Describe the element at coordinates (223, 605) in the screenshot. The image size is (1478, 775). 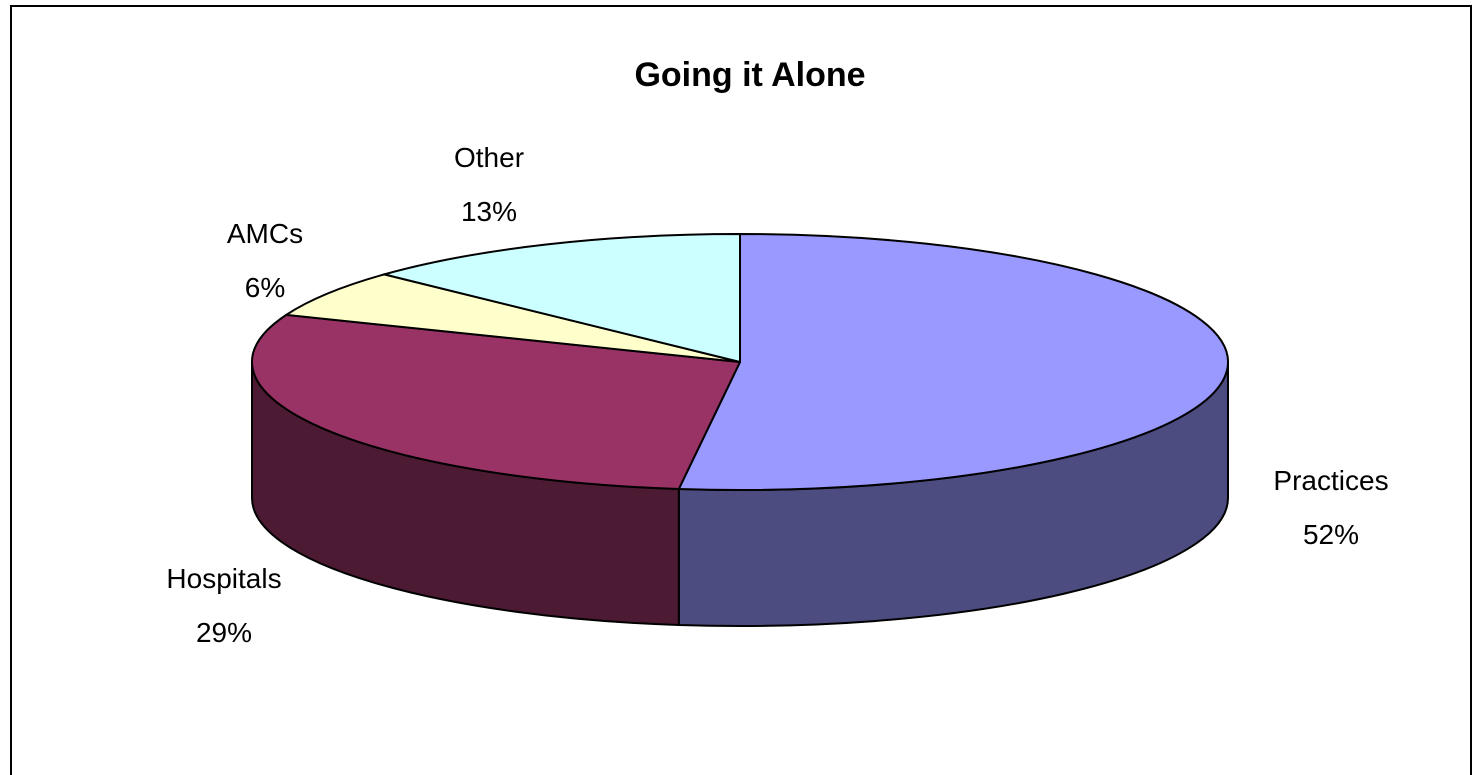
I see `slice-label-hospitals: Hospitals 29%` at that location.